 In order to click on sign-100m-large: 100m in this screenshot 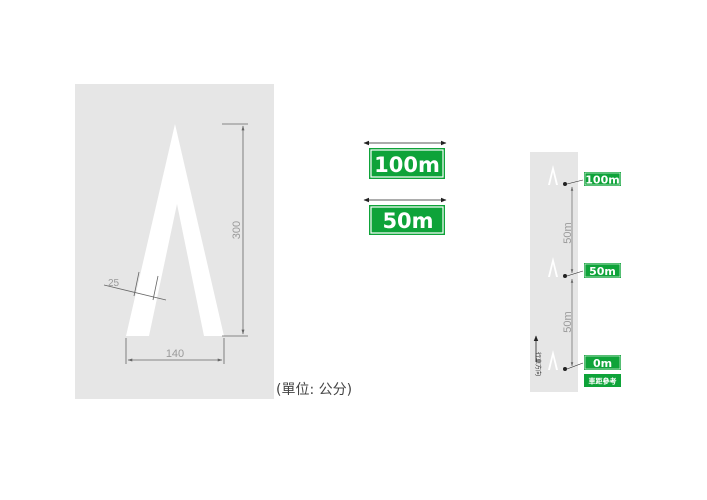, I will do `click(405, 159)`.